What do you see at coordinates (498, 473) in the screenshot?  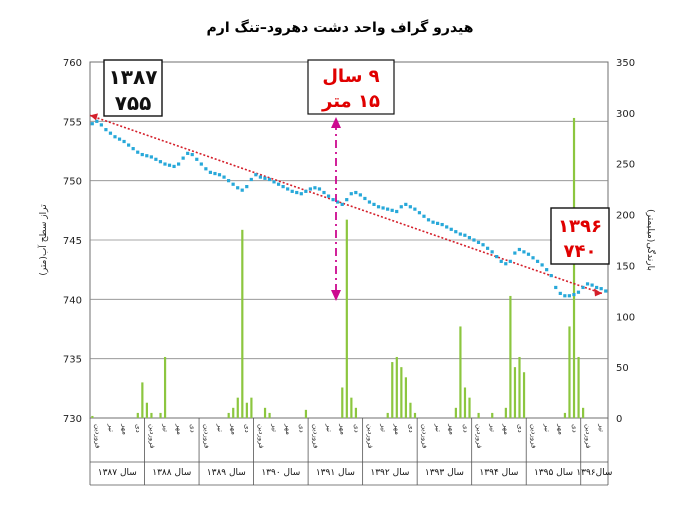 I see `year-label: سال ۱۳۹۴` at bounding box center [498, 473].